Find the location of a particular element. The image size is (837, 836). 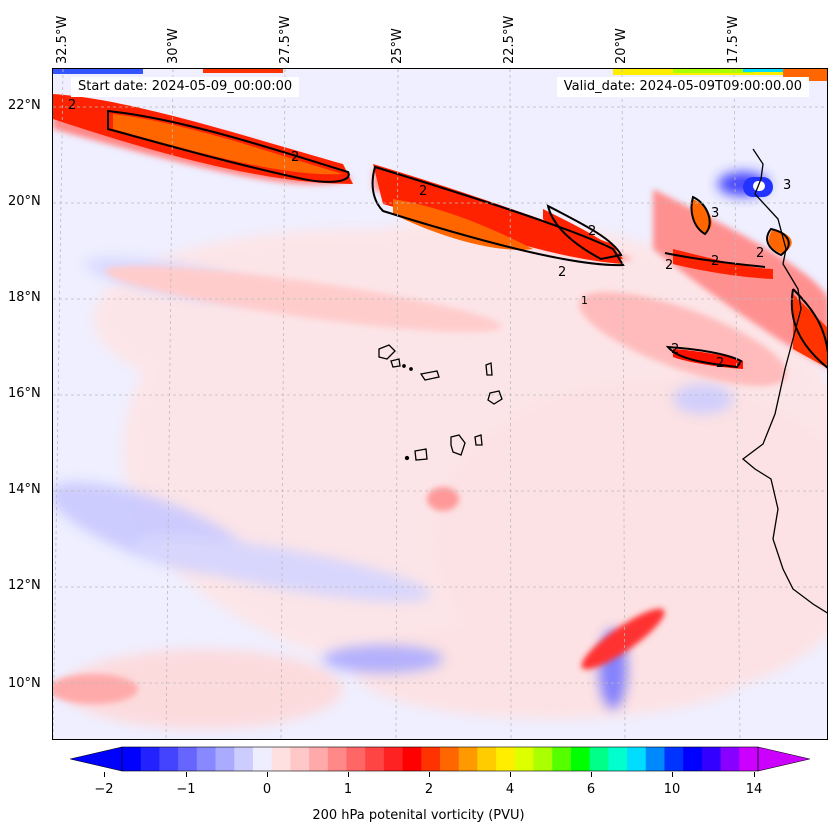

colorbar-tick-label: 2 is located at coordinates (429, 789).